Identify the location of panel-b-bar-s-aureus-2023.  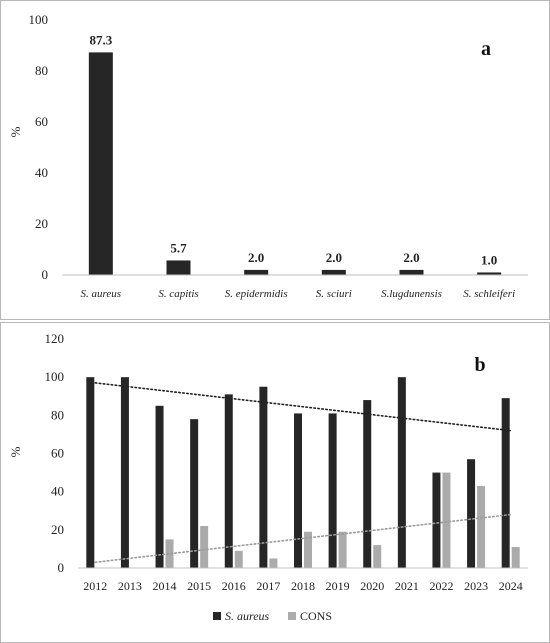
(471, 513).